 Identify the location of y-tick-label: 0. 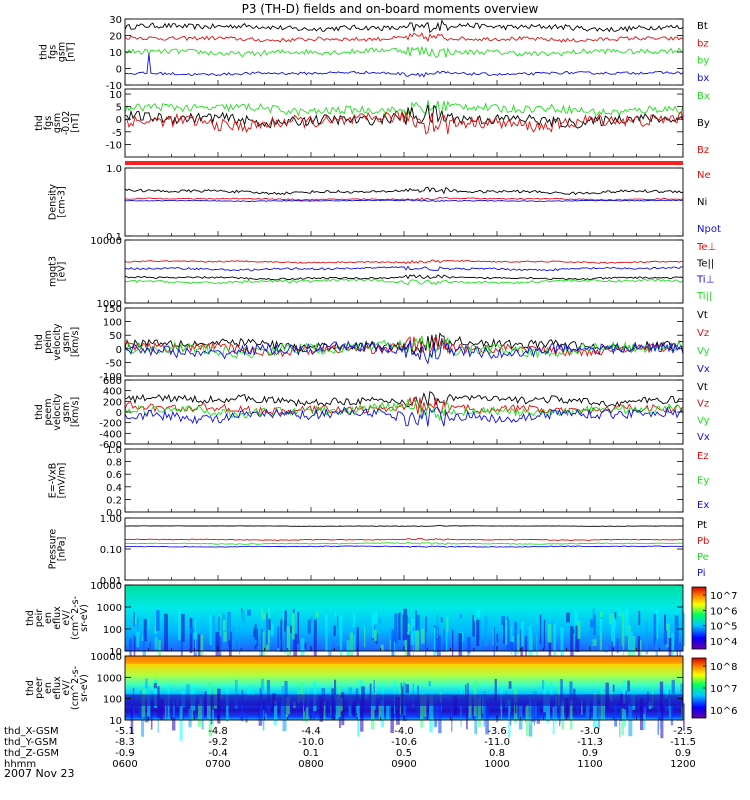
(119, 350).